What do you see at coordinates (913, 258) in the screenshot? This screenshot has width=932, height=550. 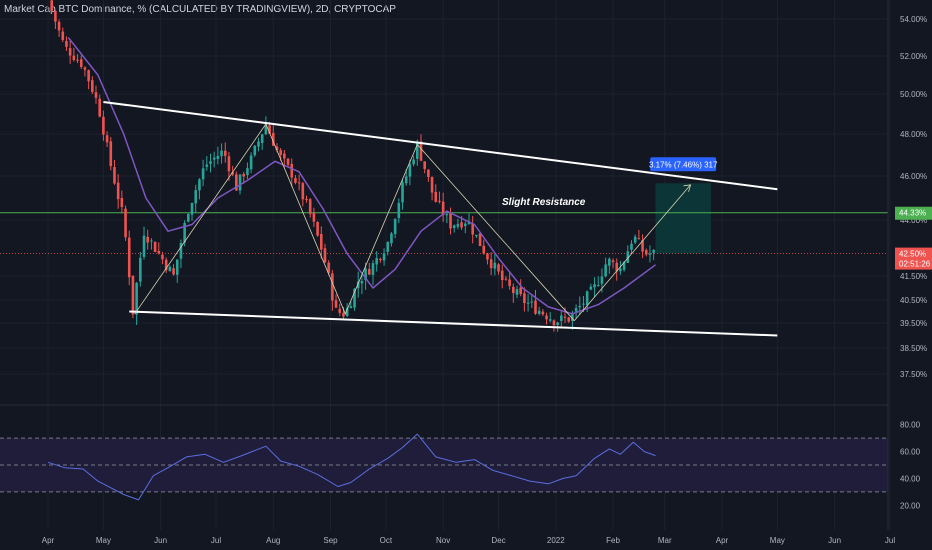 I see `current-price-tag-bg` at bounding box center [913, 258].